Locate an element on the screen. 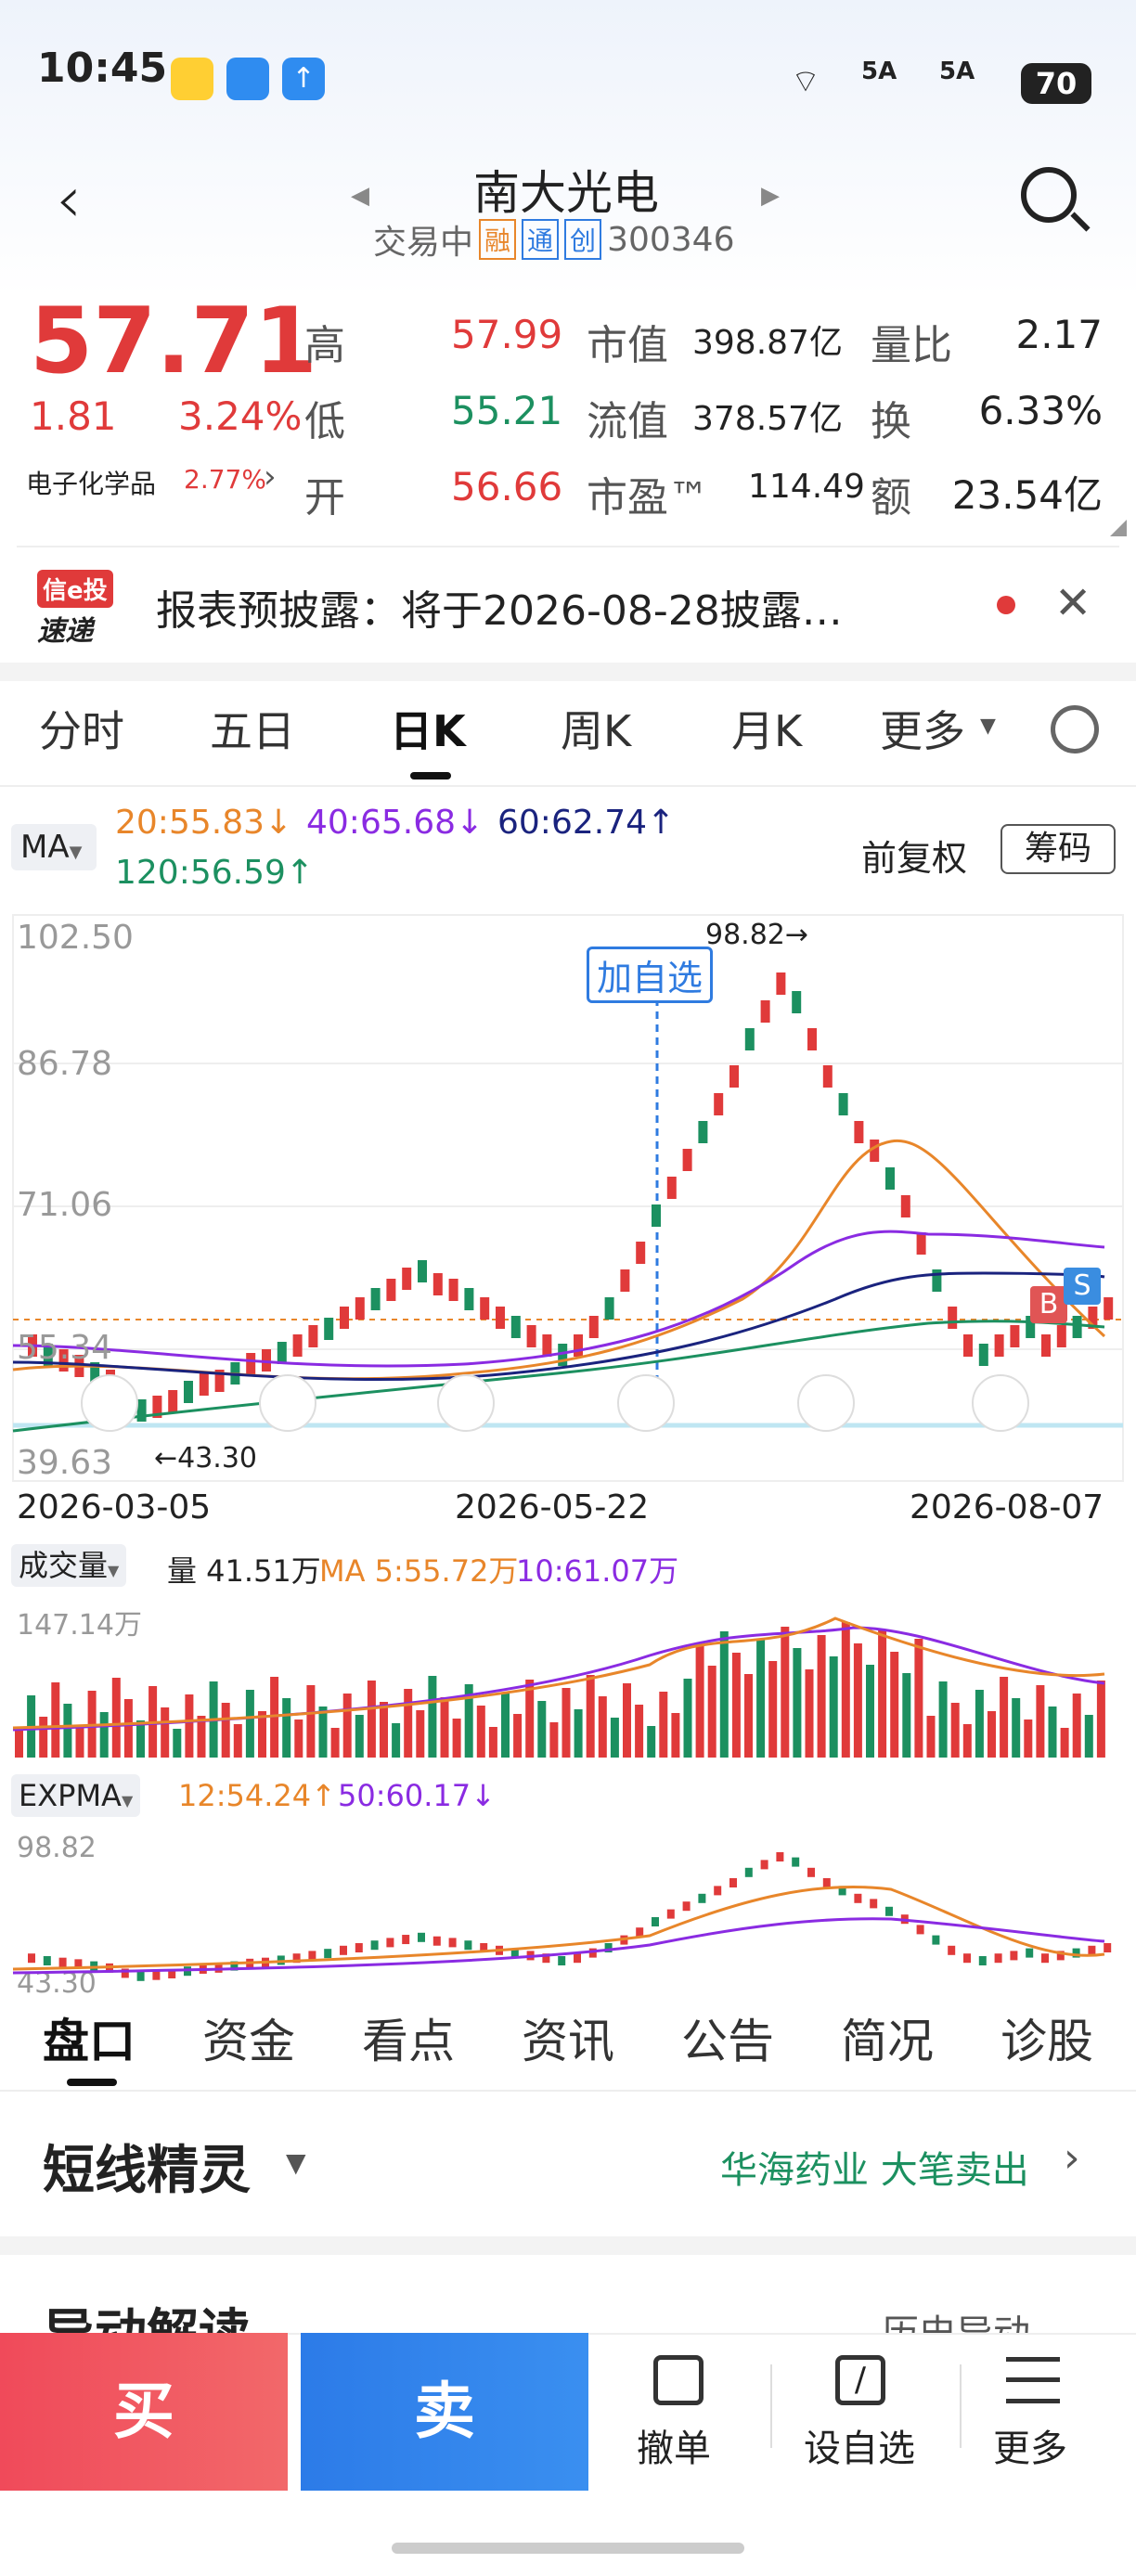 The image size is (1136, 2576). buy-button: 买 is located at coordinates (144, 2412).